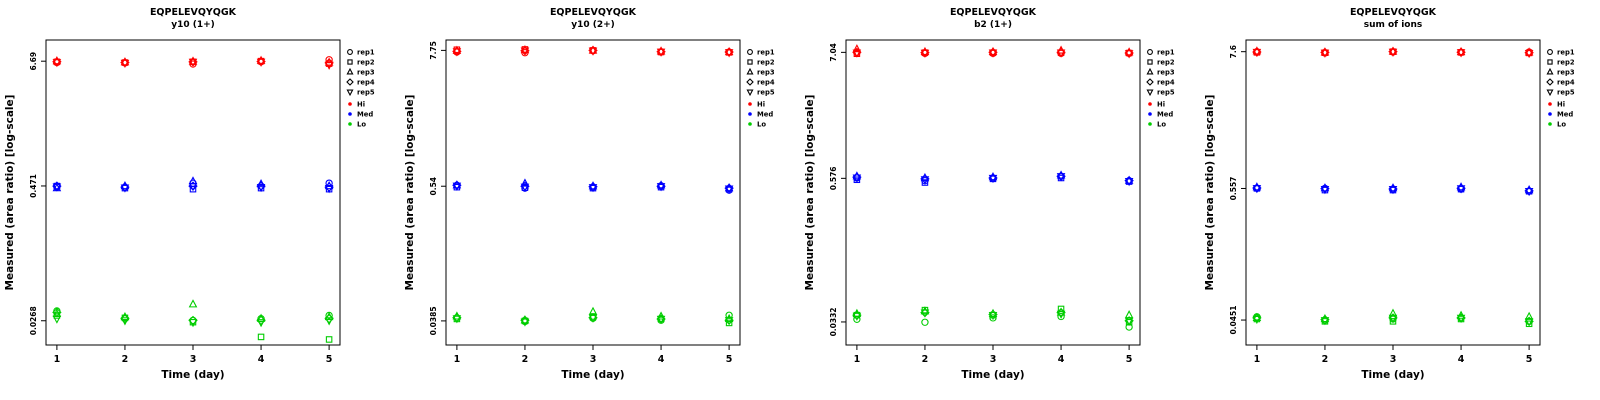 Image resolution: width=1600 pixels, height=400 pixels. Describe the element at coordinates (1550, 104) in the screenshot. I see `legend-dot-Hi` at that location.